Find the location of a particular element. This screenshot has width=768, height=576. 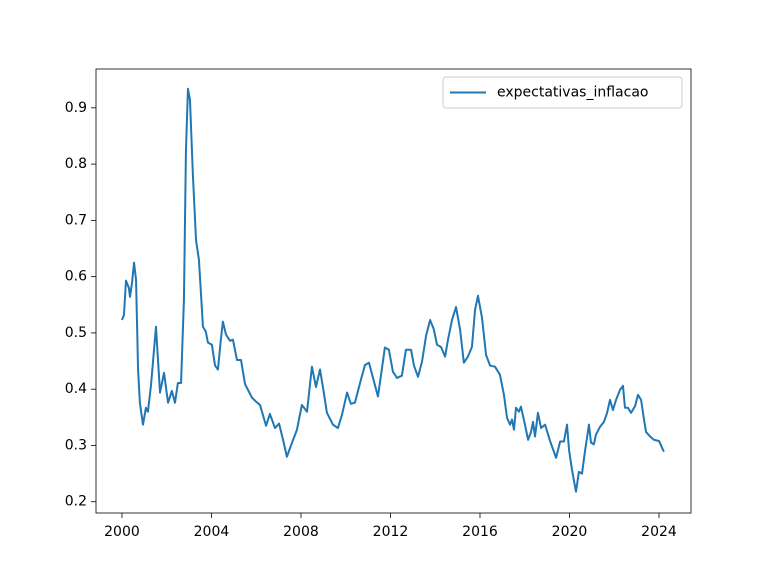

legend-label: expectativas_inflacao is located at coordinates (572, 93).